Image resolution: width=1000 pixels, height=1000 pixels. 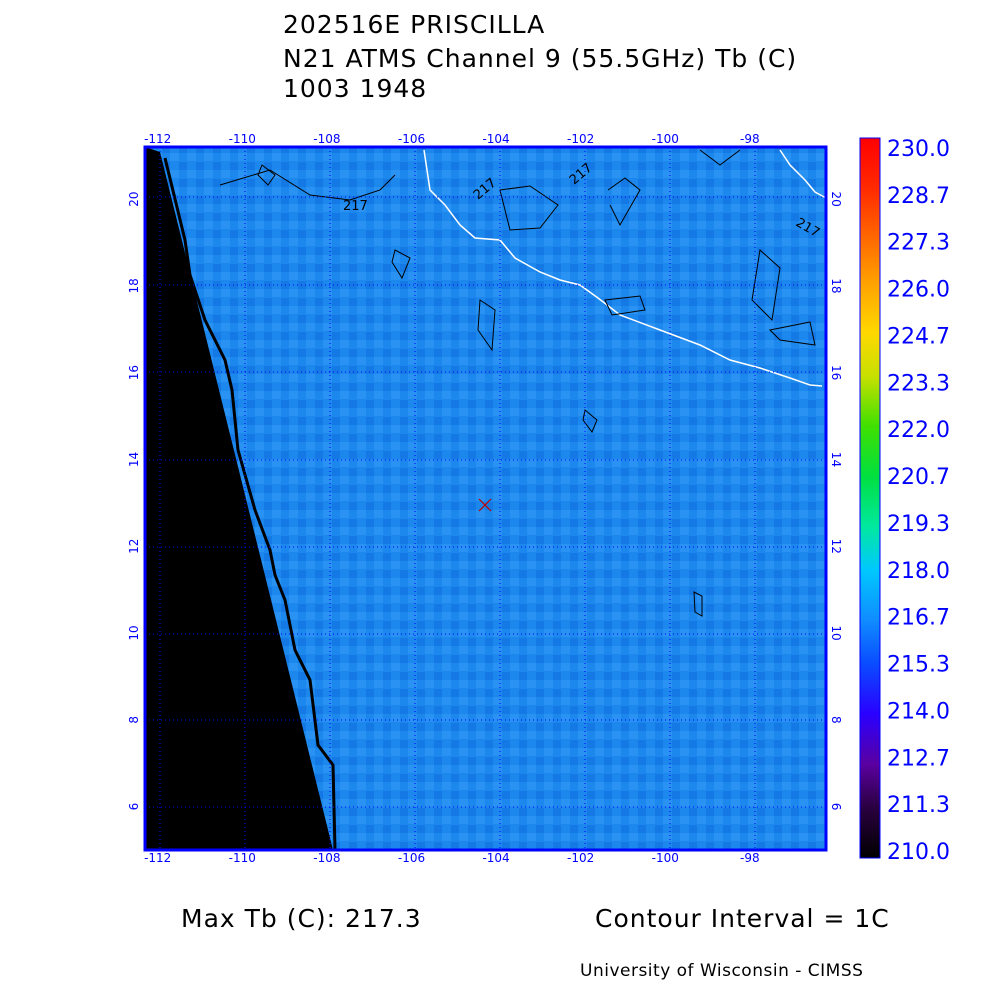 What do you see at coordinates (918, 758) in the screenshot?
I see `colorbar-label: 212.7` at bounding box center [918, 758].